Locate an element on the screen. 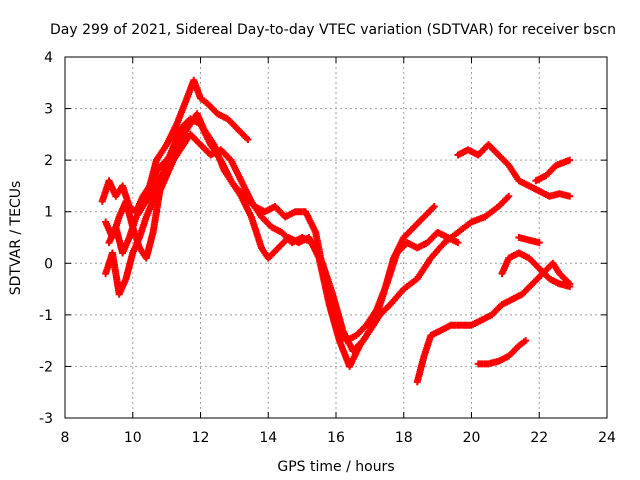 This screenshot has height=480, width=640. y-tick-label: -2 is located at coordinates (46, 367).